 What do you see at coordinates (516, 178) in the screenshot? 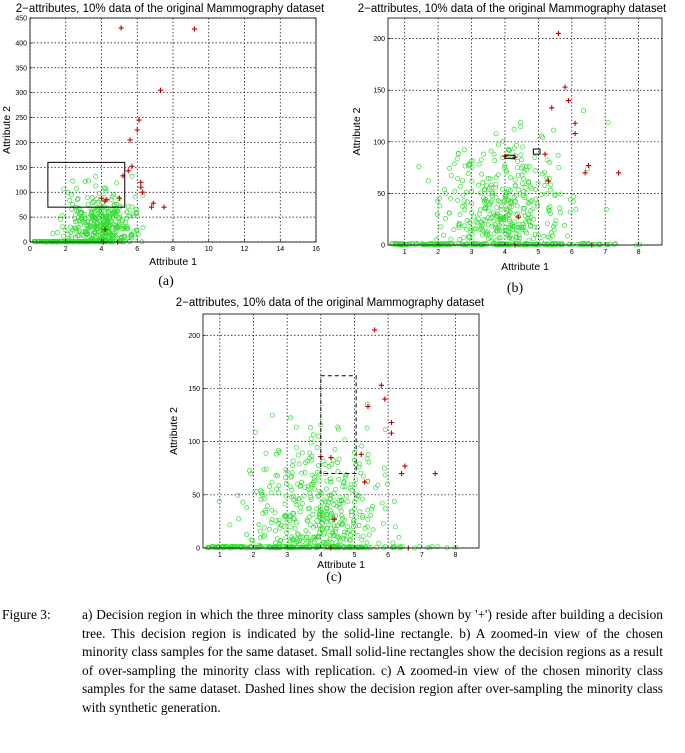
I see `majority-points` at bounding box center [516, 178].